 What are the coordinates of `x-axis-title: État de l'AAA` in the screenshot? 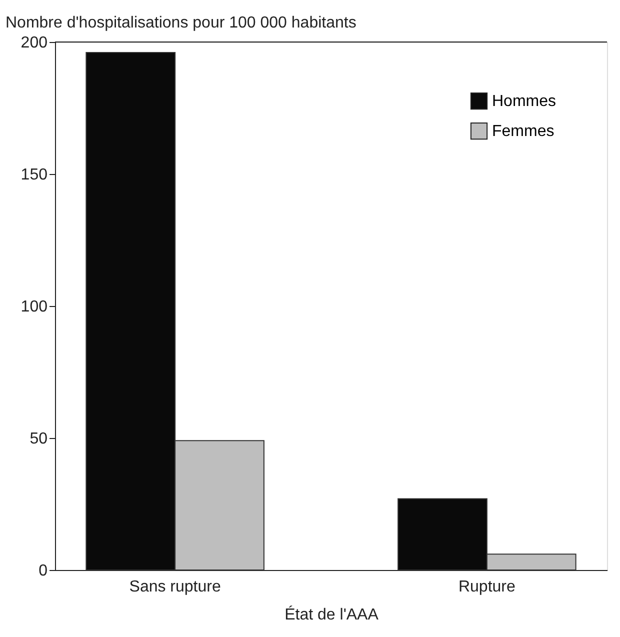 It's located at (331, 615).